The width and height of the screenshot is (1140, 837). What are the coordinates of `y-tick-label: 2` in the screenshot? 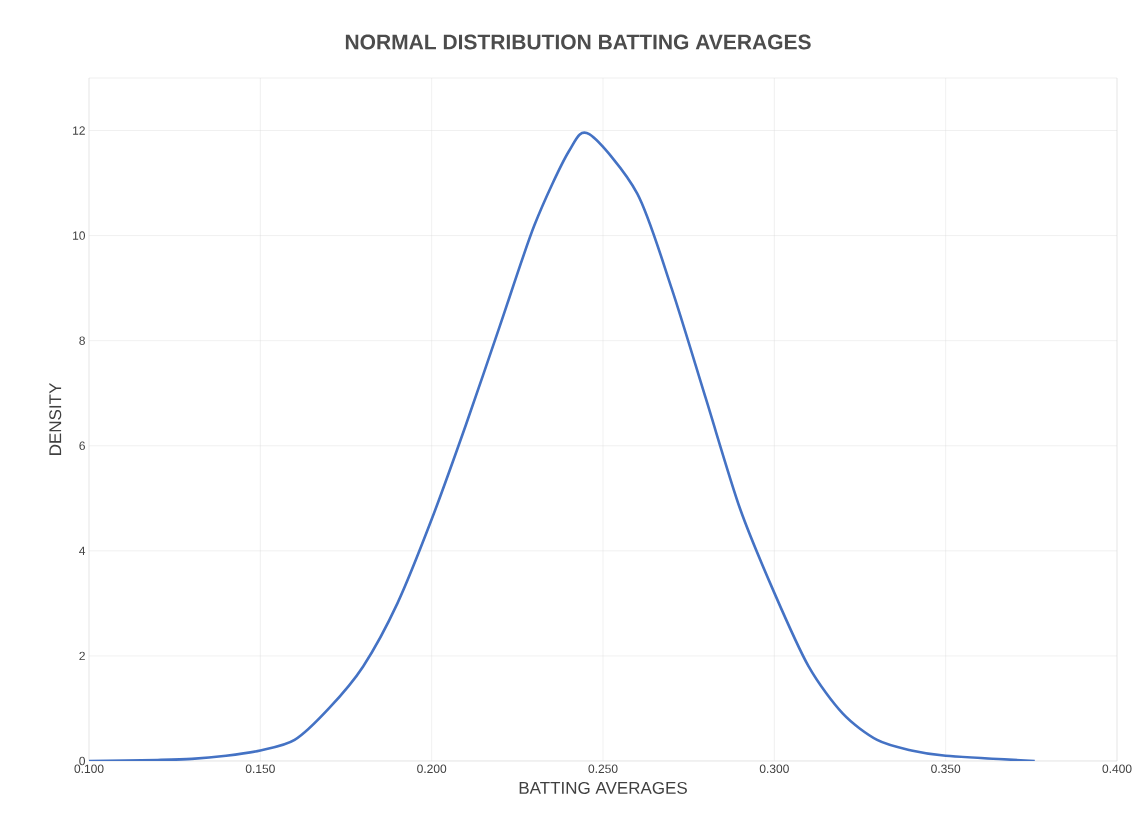 It's located at (82, 656).